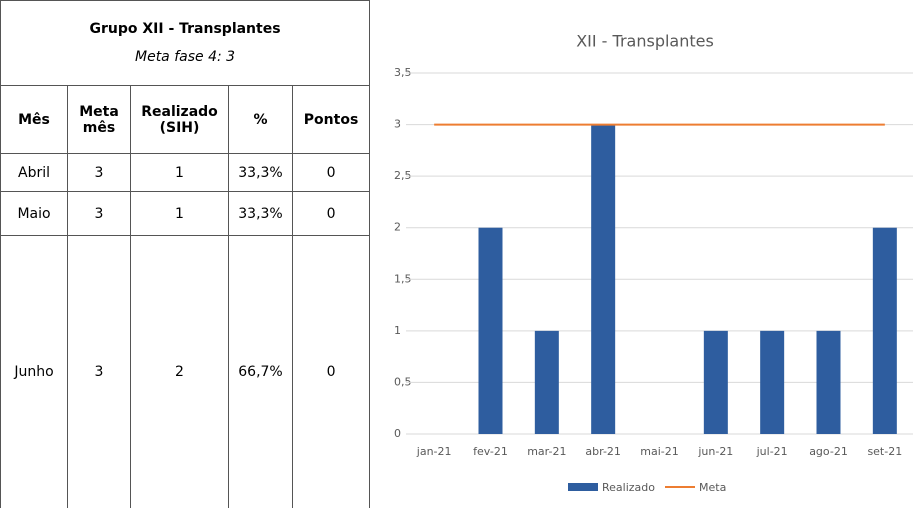 The width and height of the screenshot is (921, 508). I want to click on table-row: Maio 3 1 33,3% 0, so click(185, 213).